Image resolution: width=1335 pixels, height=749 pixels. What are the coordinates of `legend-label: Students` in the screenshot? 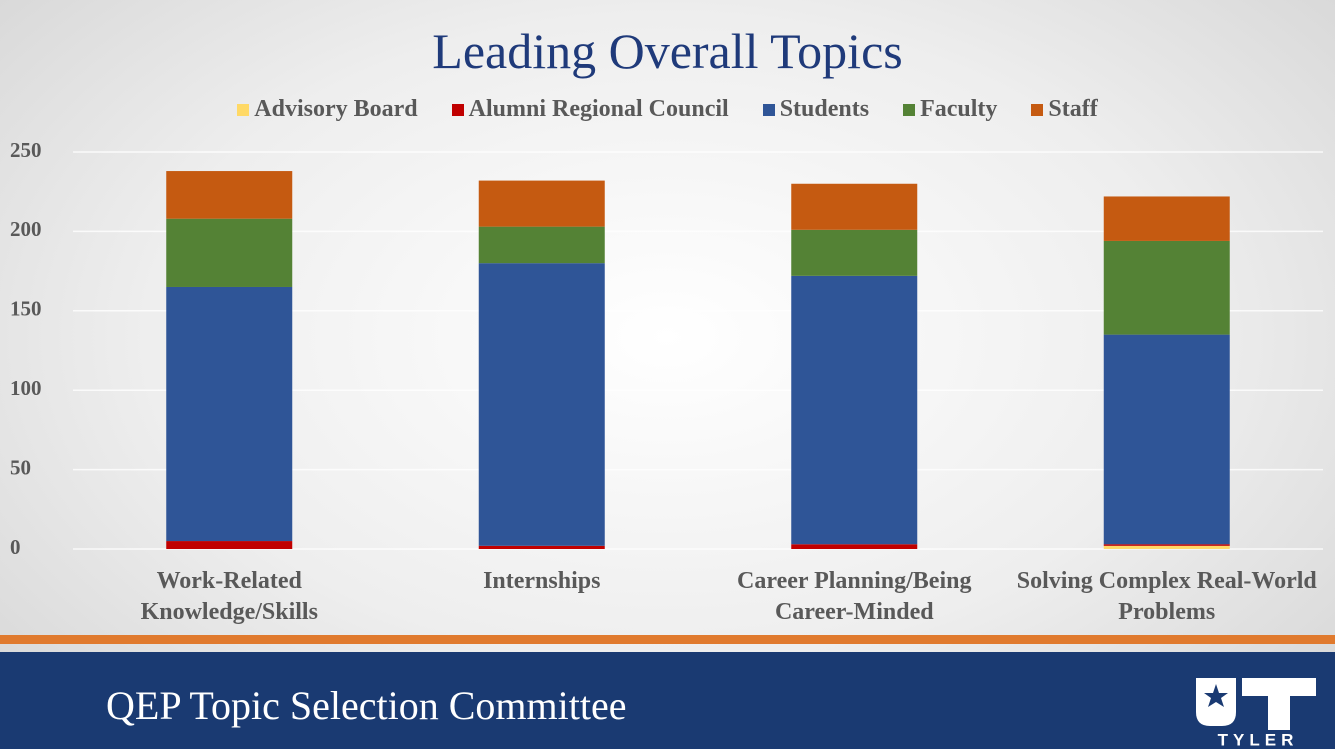 It's located at (824, 109).